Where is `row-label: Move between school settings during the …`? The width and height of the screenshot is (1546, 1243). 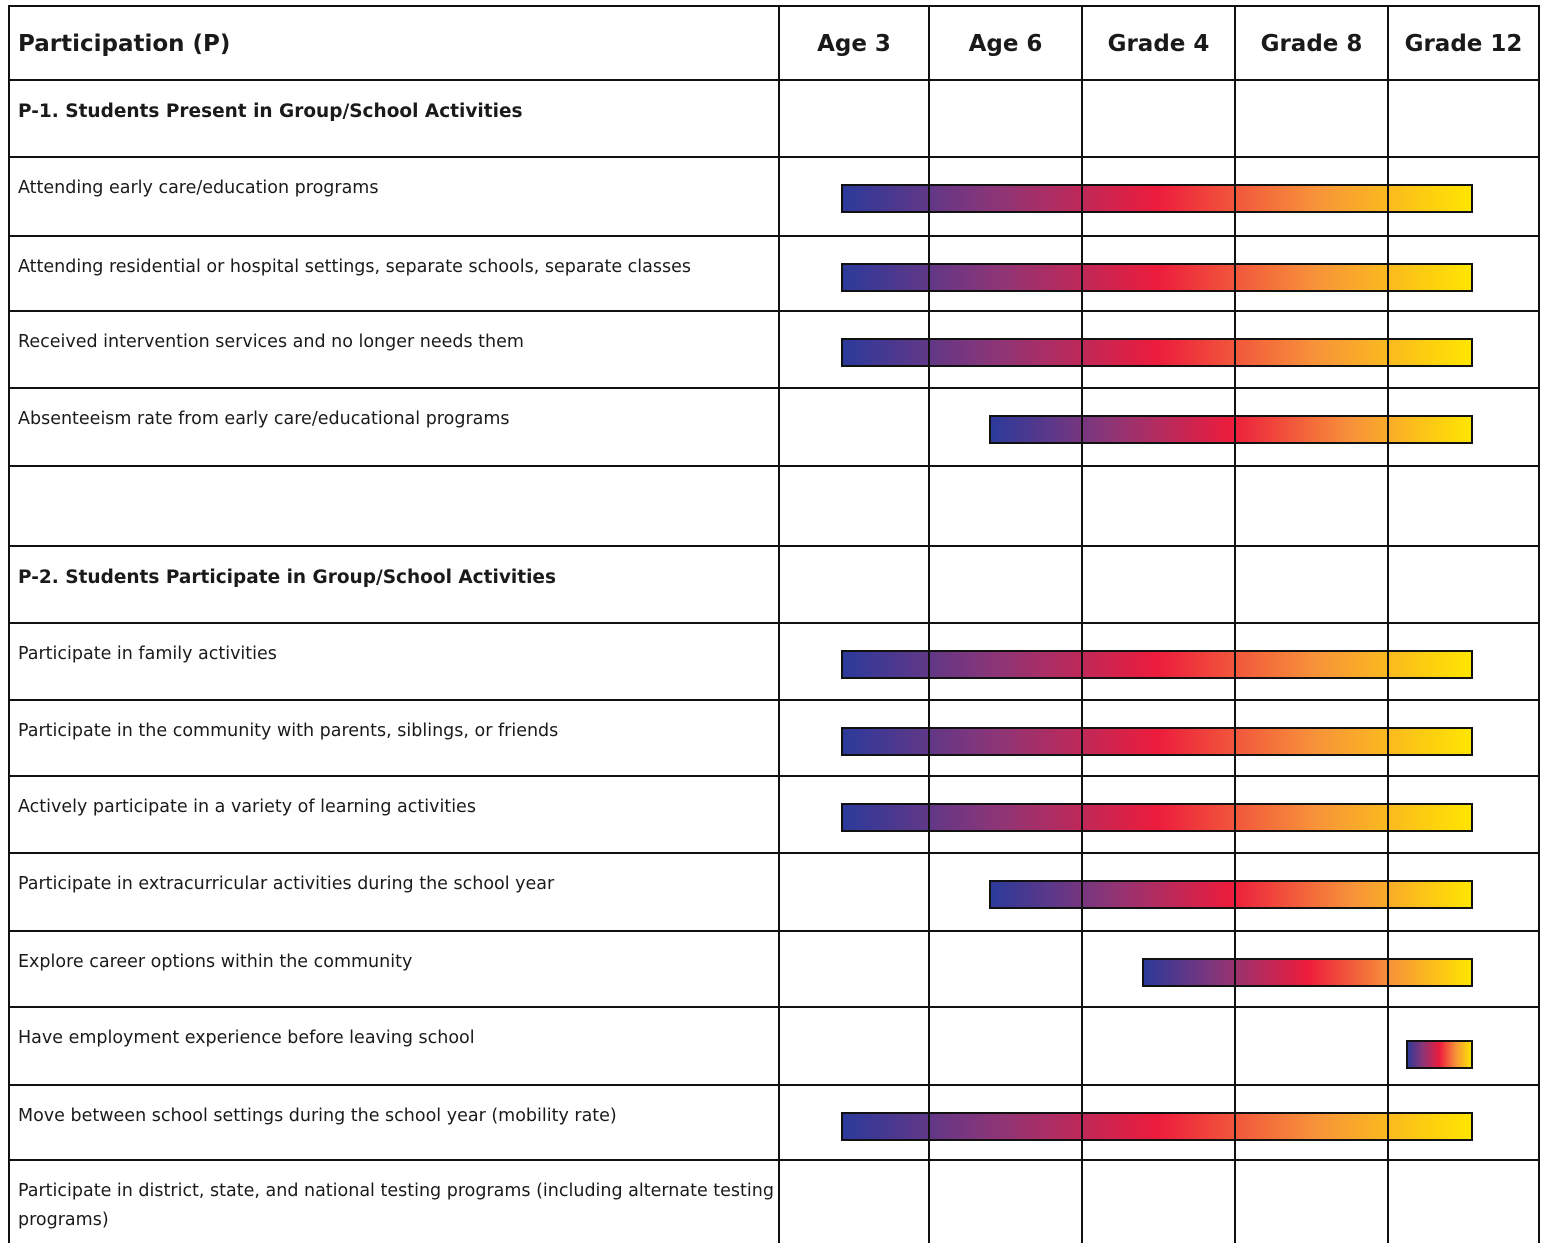 row-label: Move between school settings during the … is located at coordinates (317, 1116).